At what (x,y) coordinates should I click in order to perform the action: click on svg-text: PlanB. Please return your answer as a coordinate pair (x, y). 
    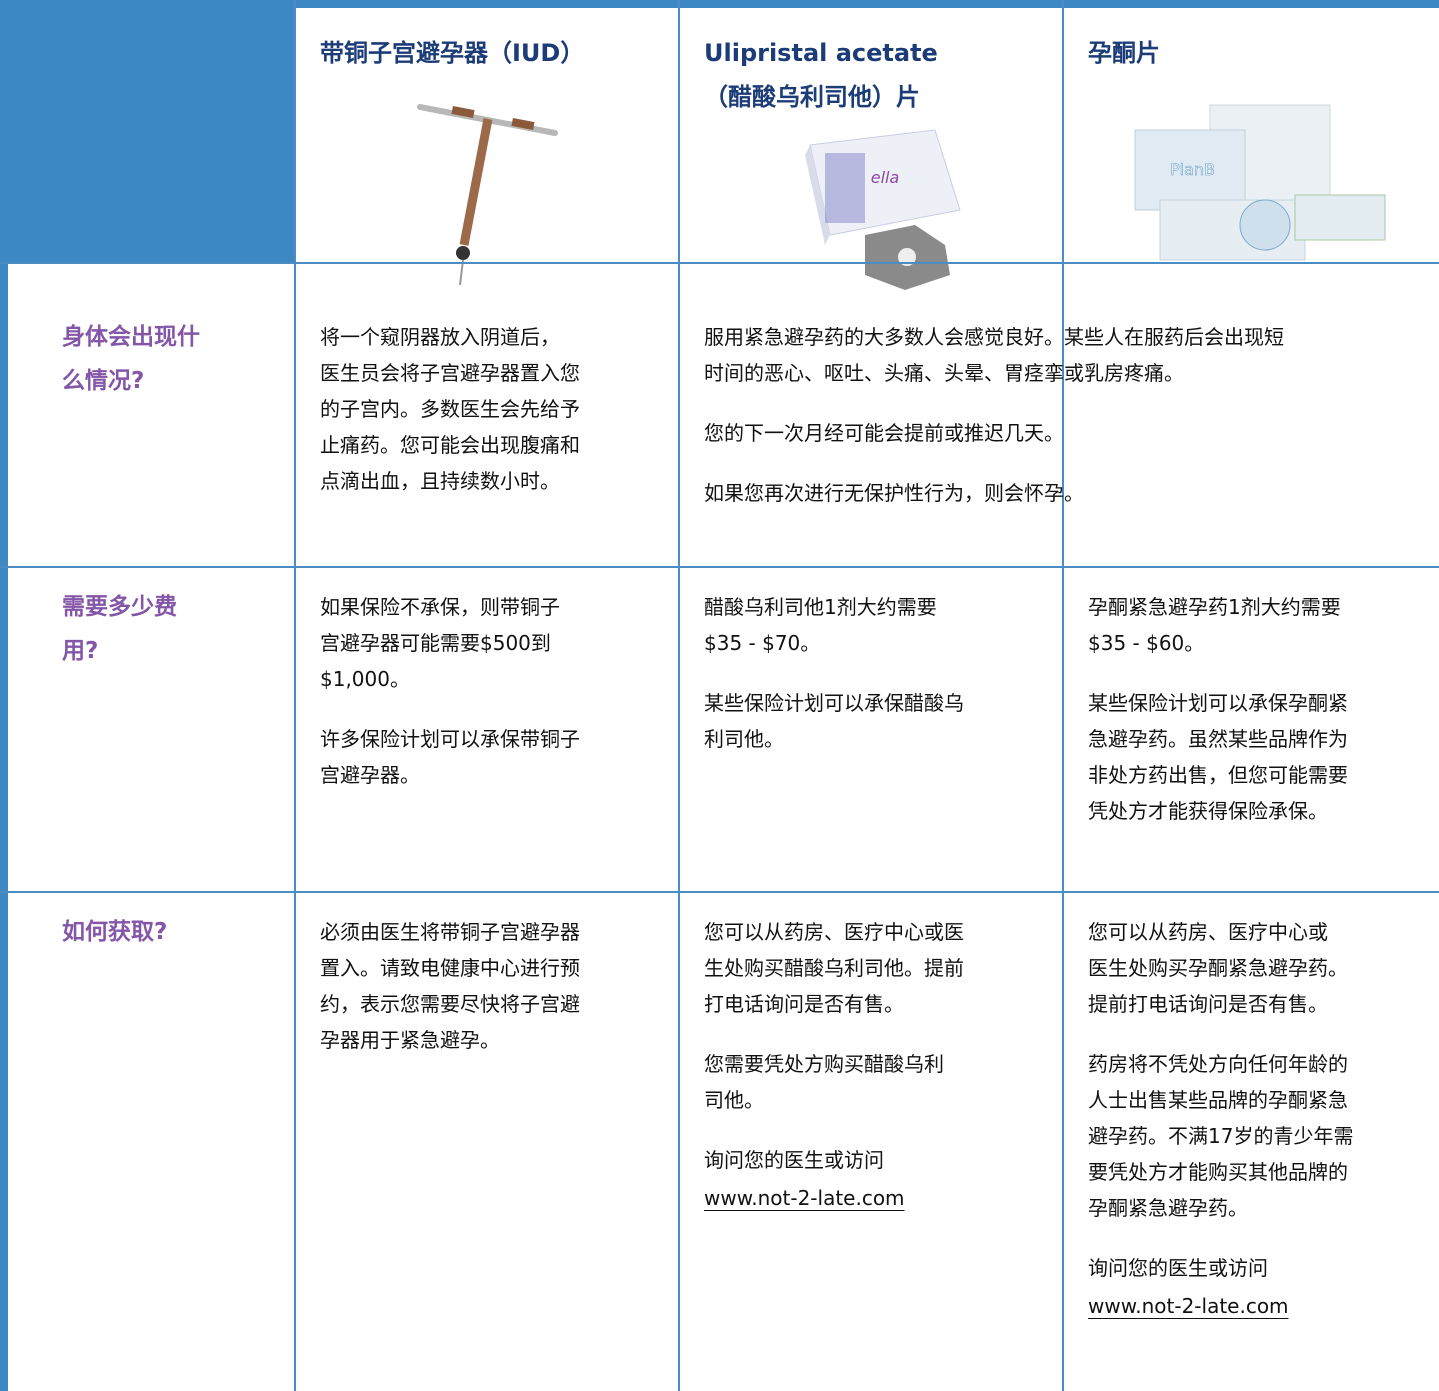
    Looking at the image, I should click on (1192, 169).